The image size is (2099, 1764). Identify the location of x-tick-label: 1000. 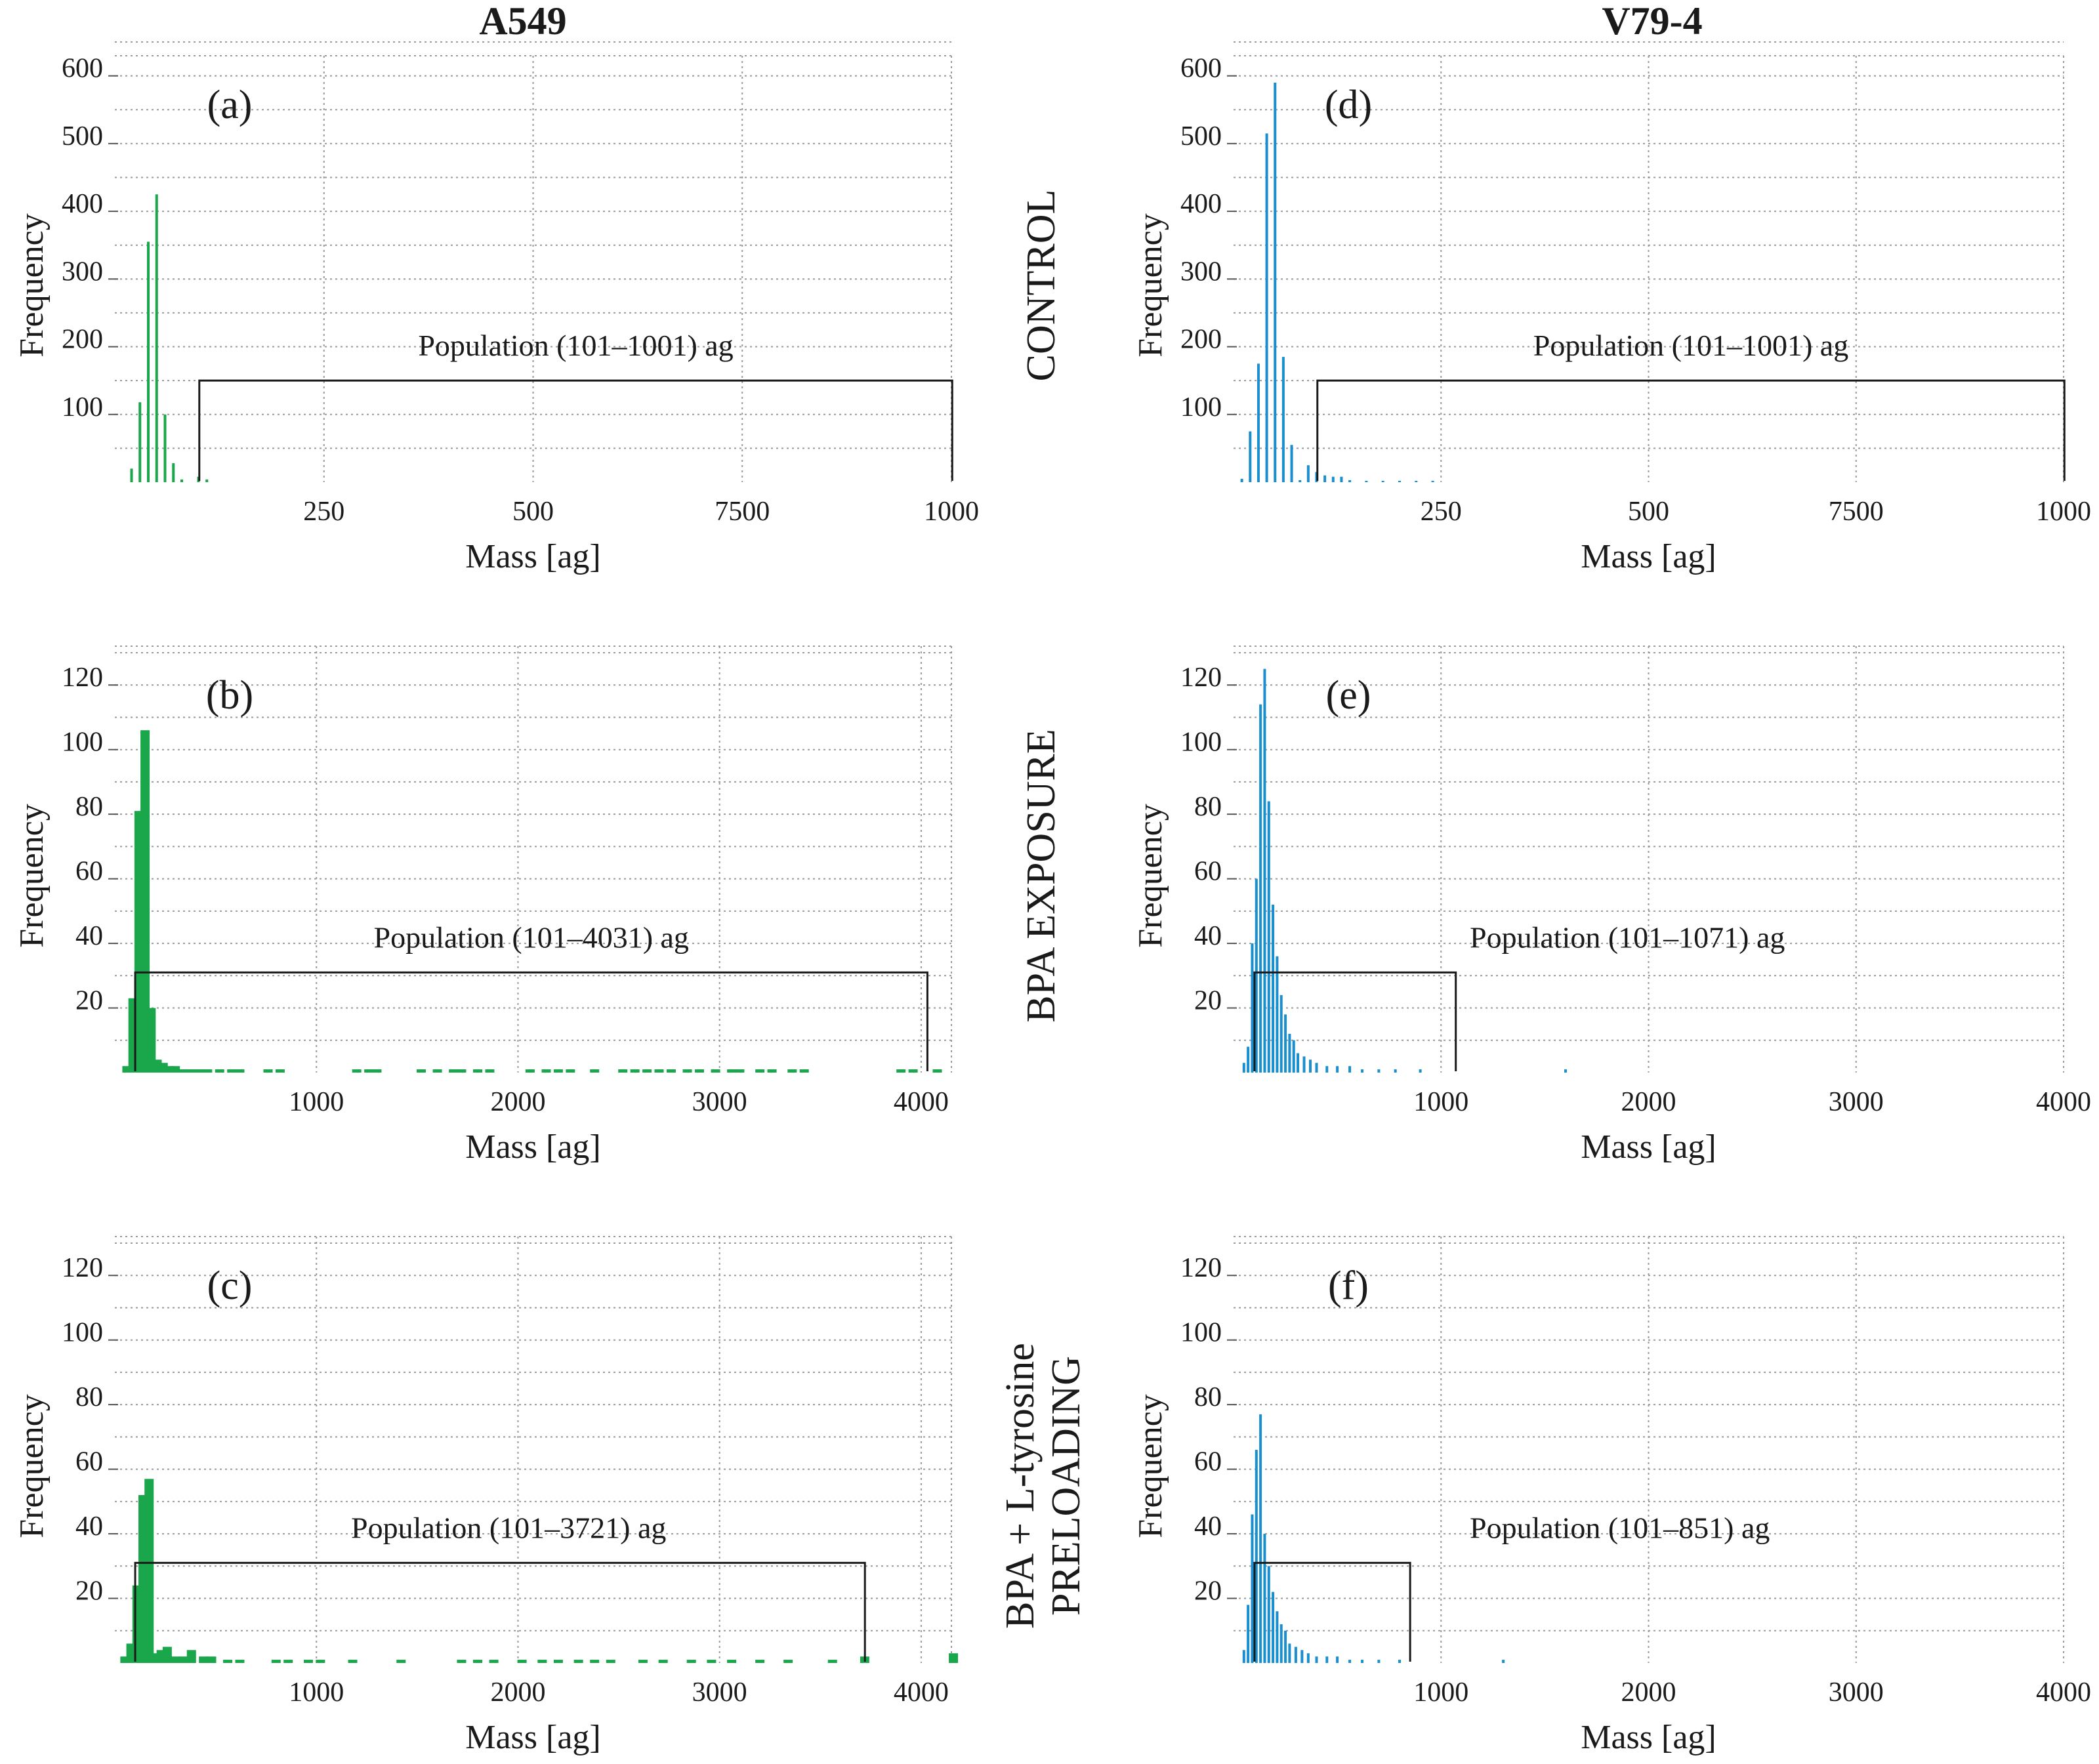
(317, 1692).